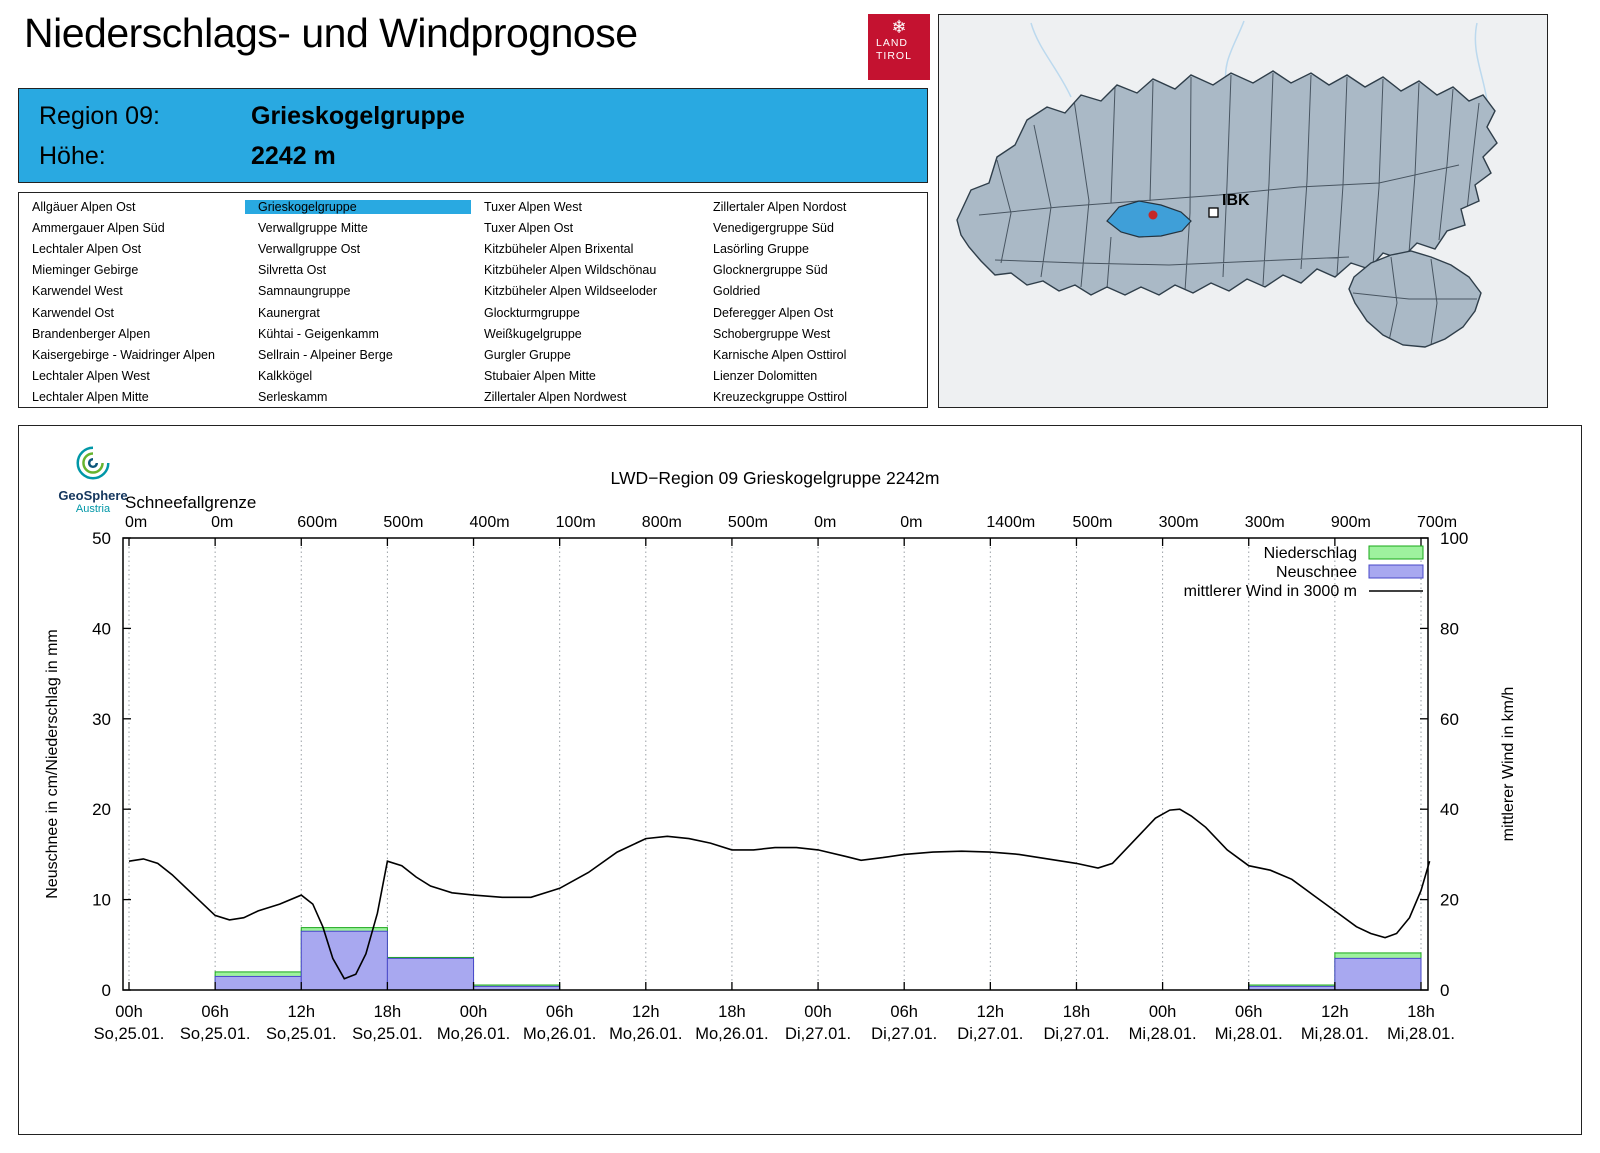  I want to click on region-list-item: Verwallgruppe Mitte, so click(313, 227).